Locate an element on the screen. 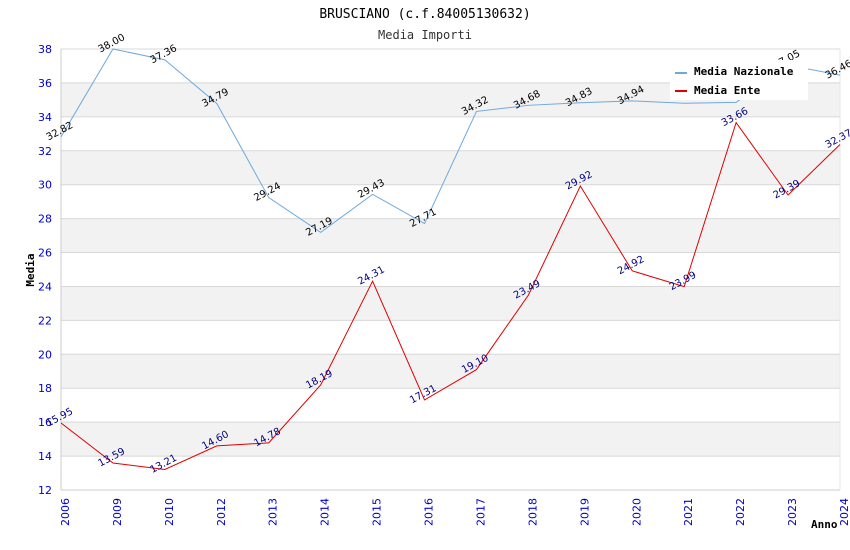 The width and height of the screenshot is (850, 550). y-axis-label: Media is located at coordinates (30, 269).